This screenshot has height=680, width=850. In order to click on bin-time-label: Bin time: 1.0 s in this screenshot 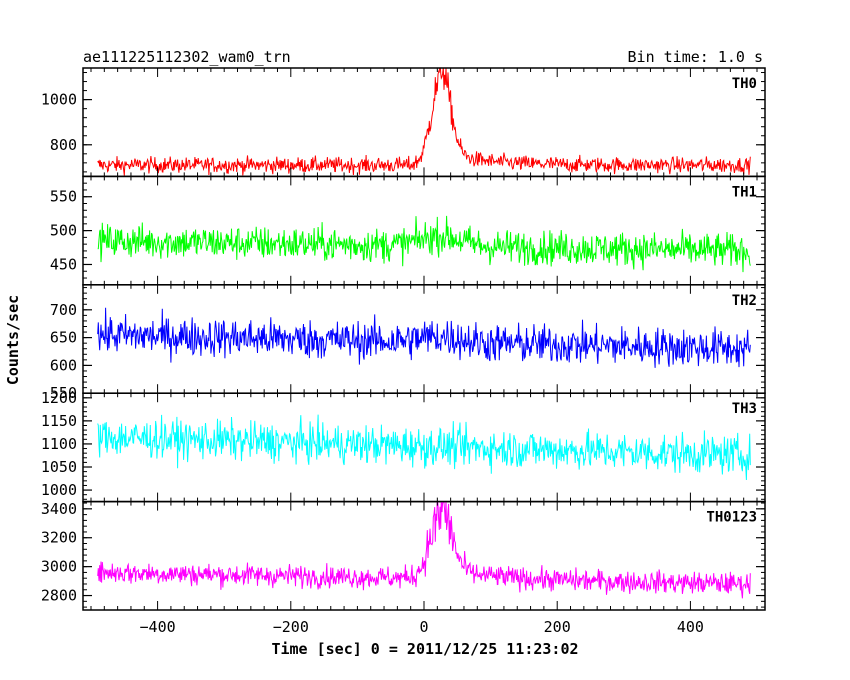, I will do `click(695, 57)`.